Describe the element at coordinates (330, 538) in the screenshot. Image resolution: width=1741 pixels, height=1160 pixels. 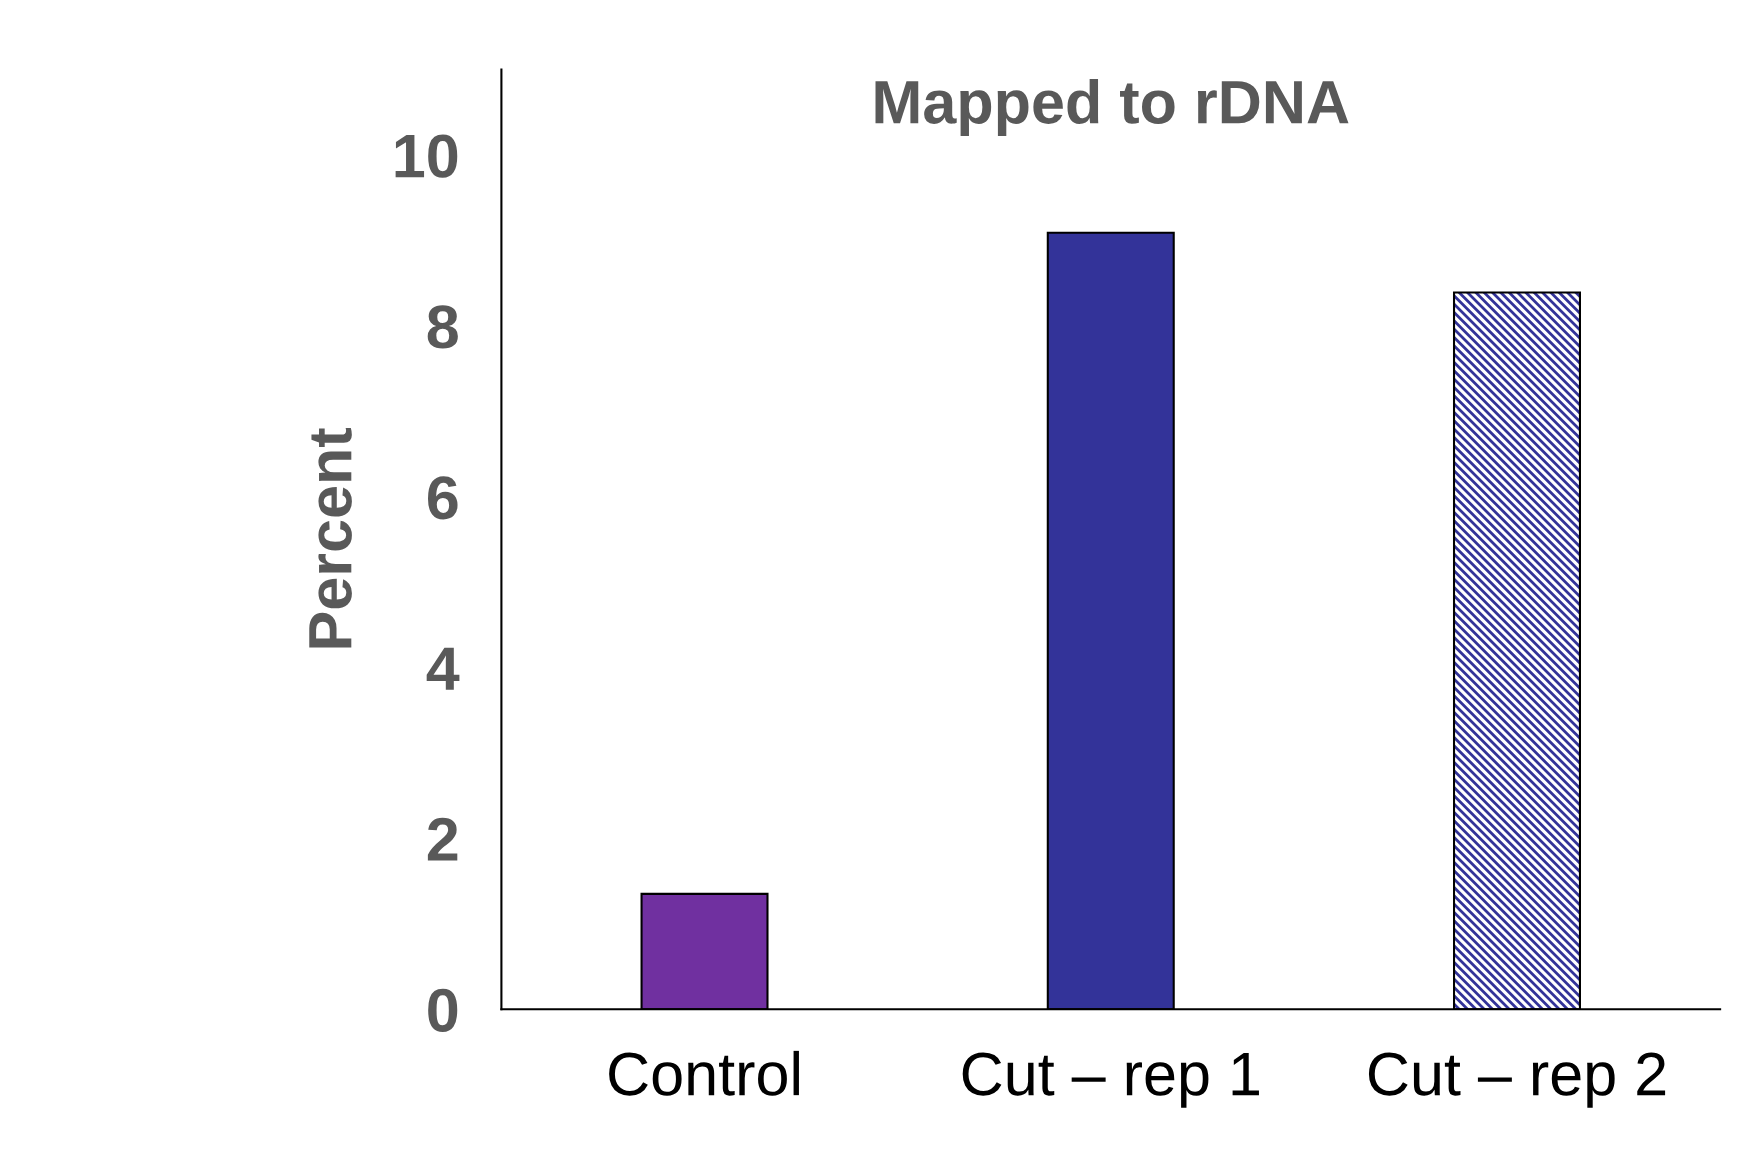
I see `y-axis-title: Percent` at that location.